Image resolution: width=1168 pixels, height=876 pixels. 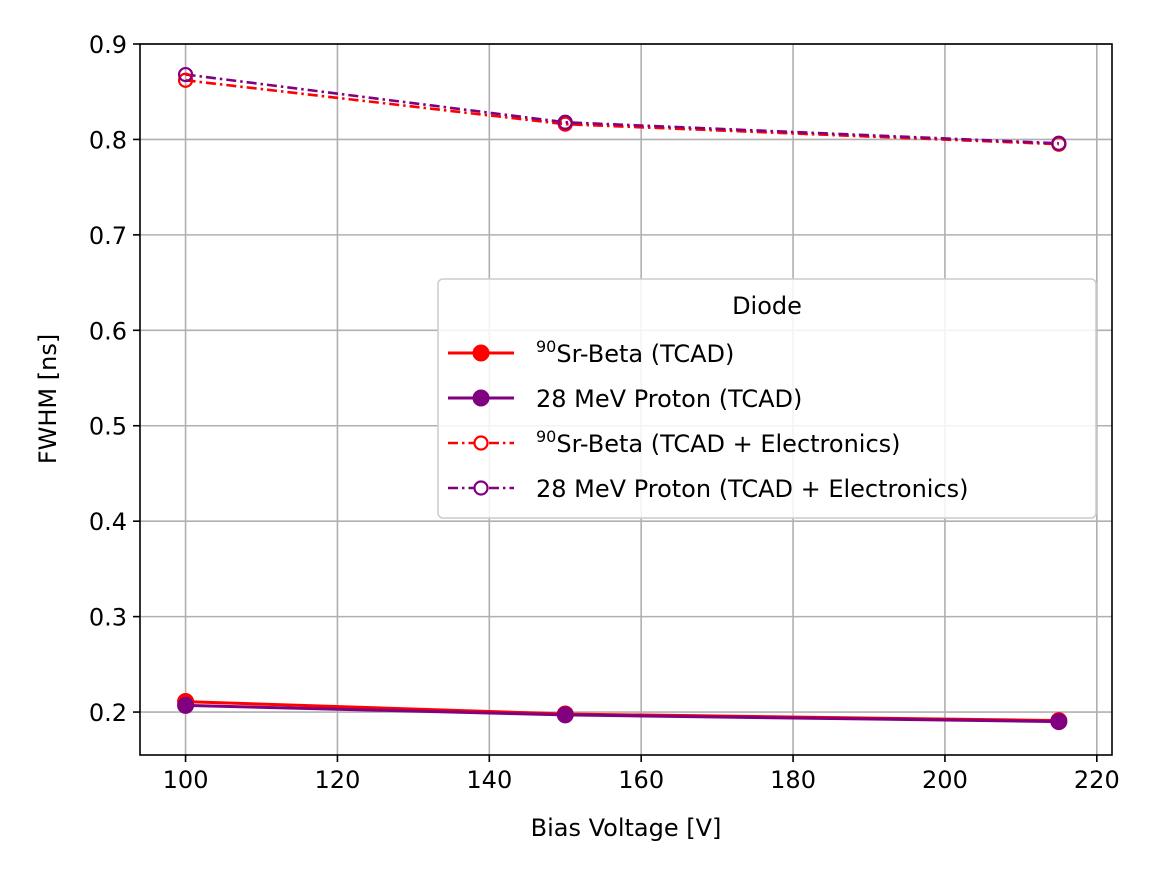 What do you see at coordinates (108, 427) in the screenshot?
I see `y-tick-label: 0.5` at bounding box center [108, 427].